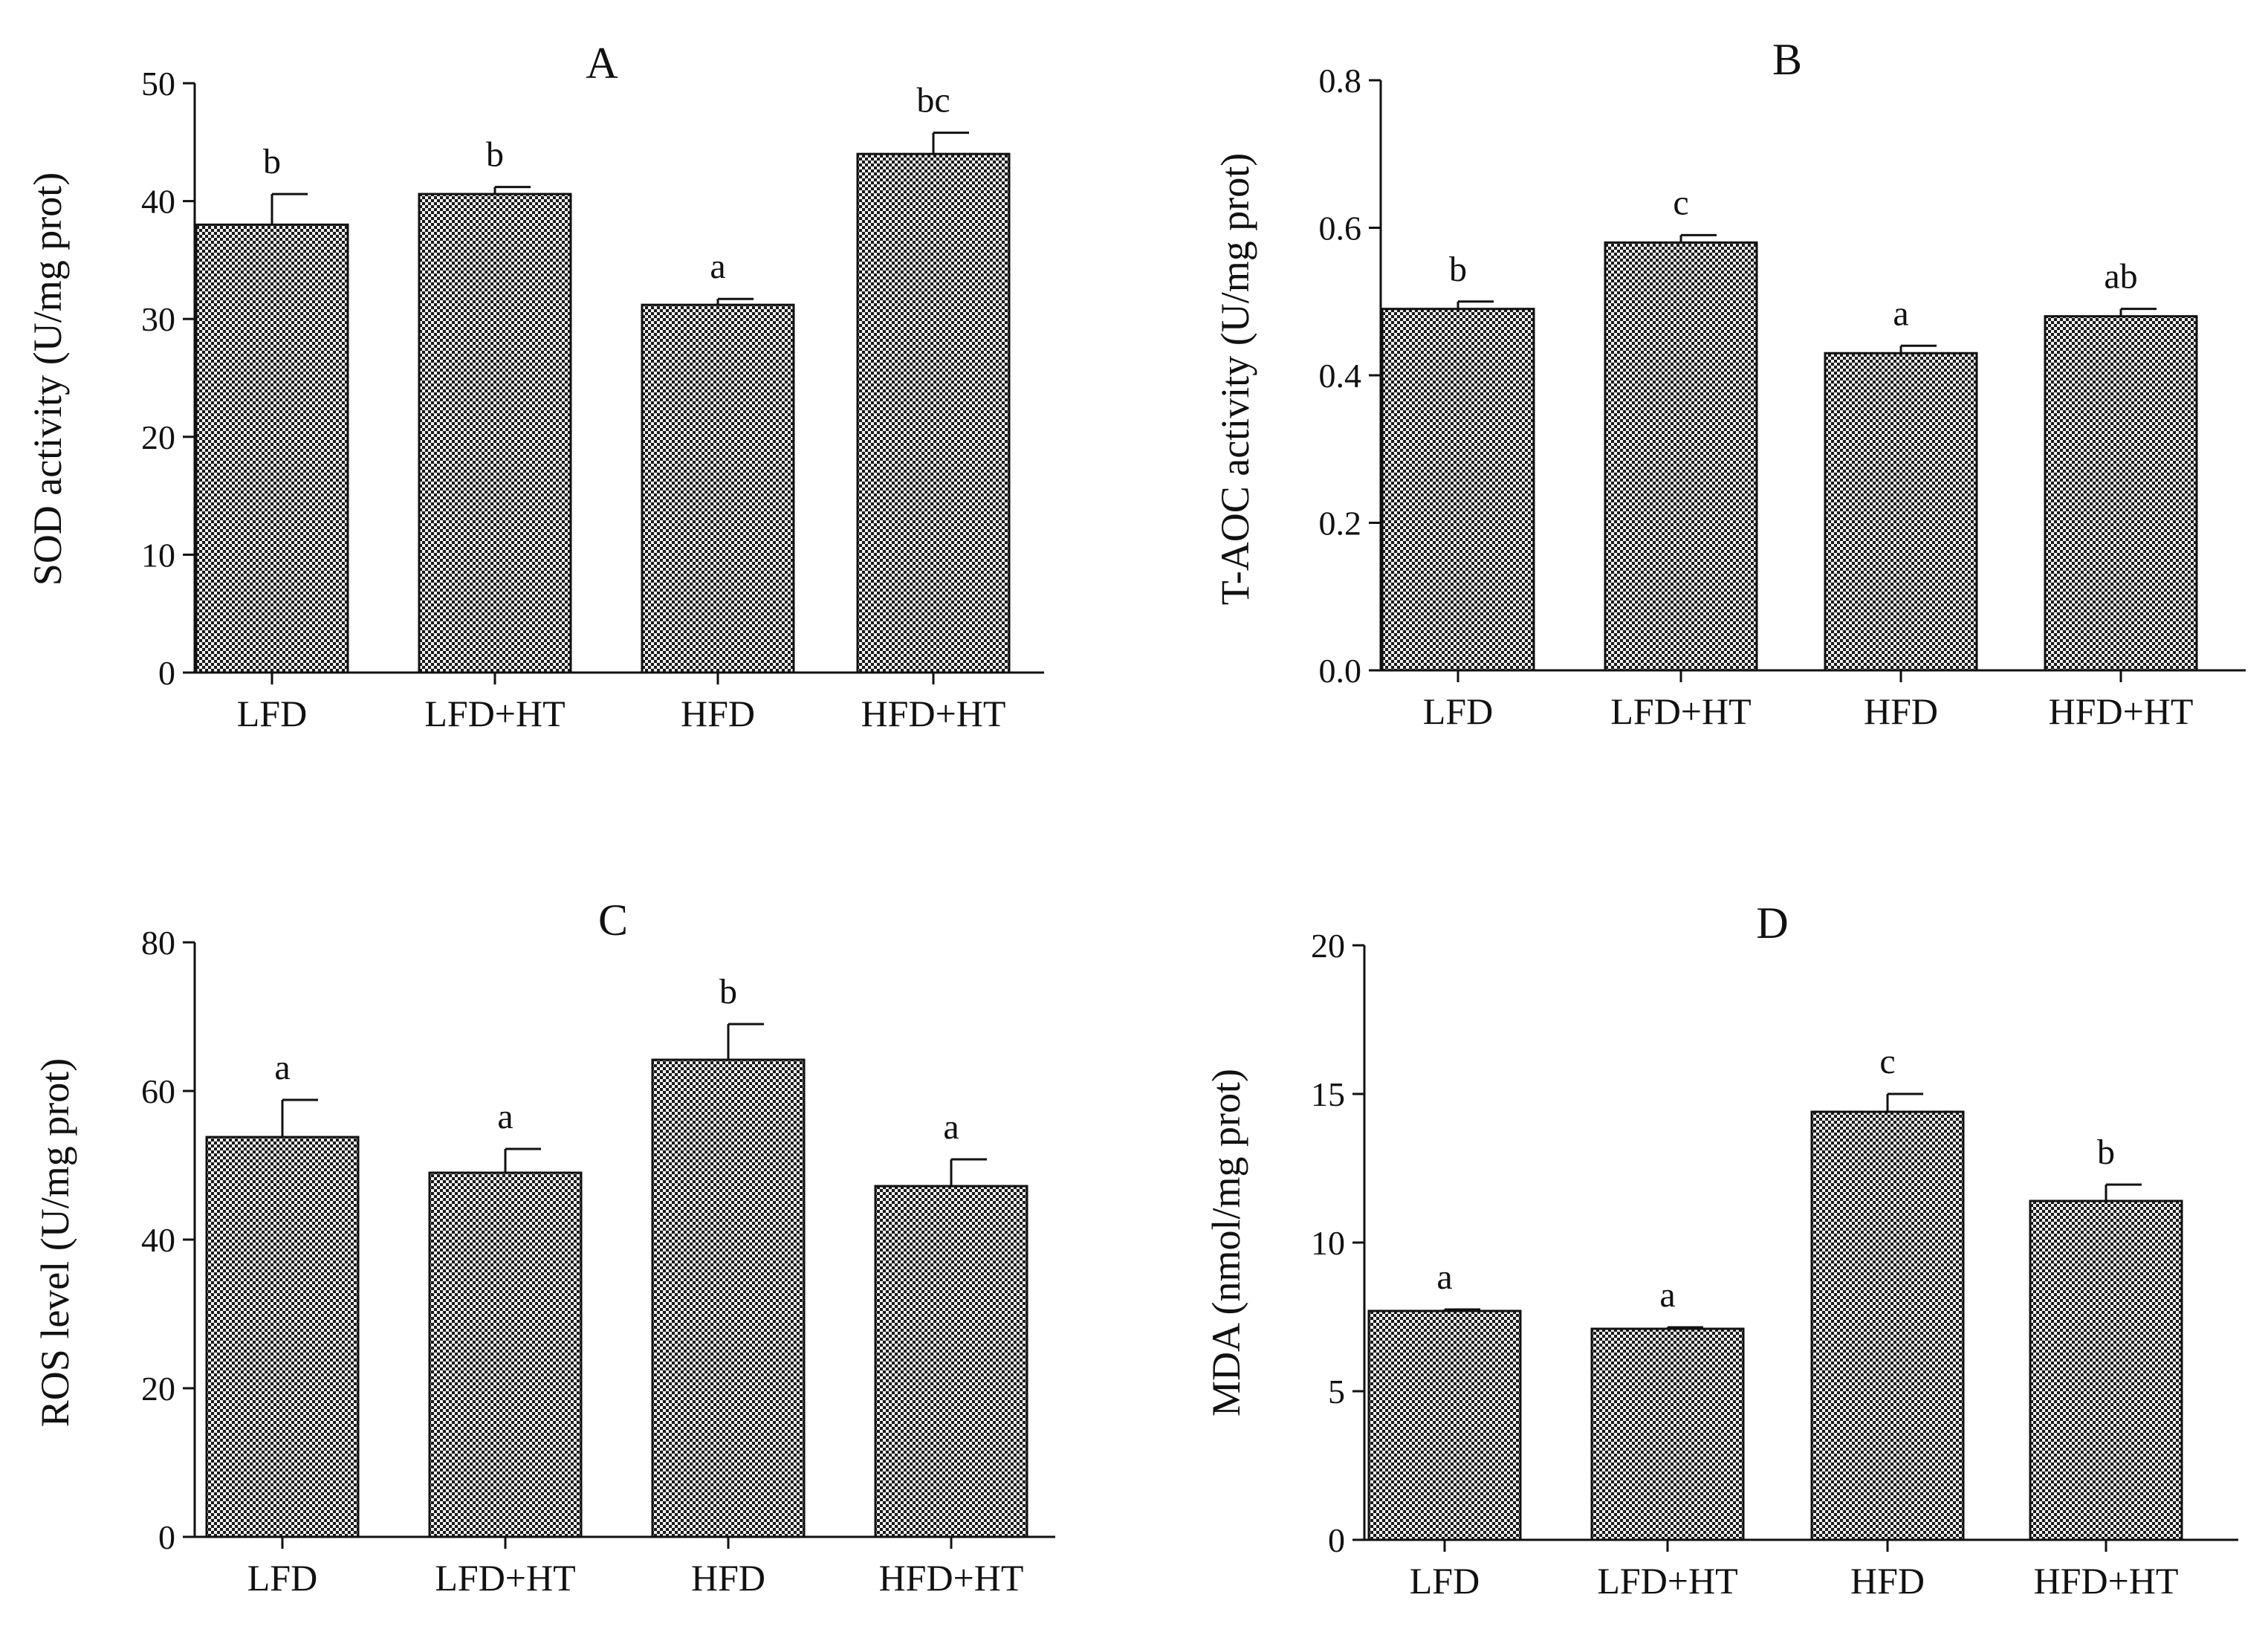 Image resolution: width=2268 pixels, height=1632 pixels. What do you see at coordinates (158, 319) in the screenshot?
I see `y-tick-label: 30` at bounding box center [158, 319].